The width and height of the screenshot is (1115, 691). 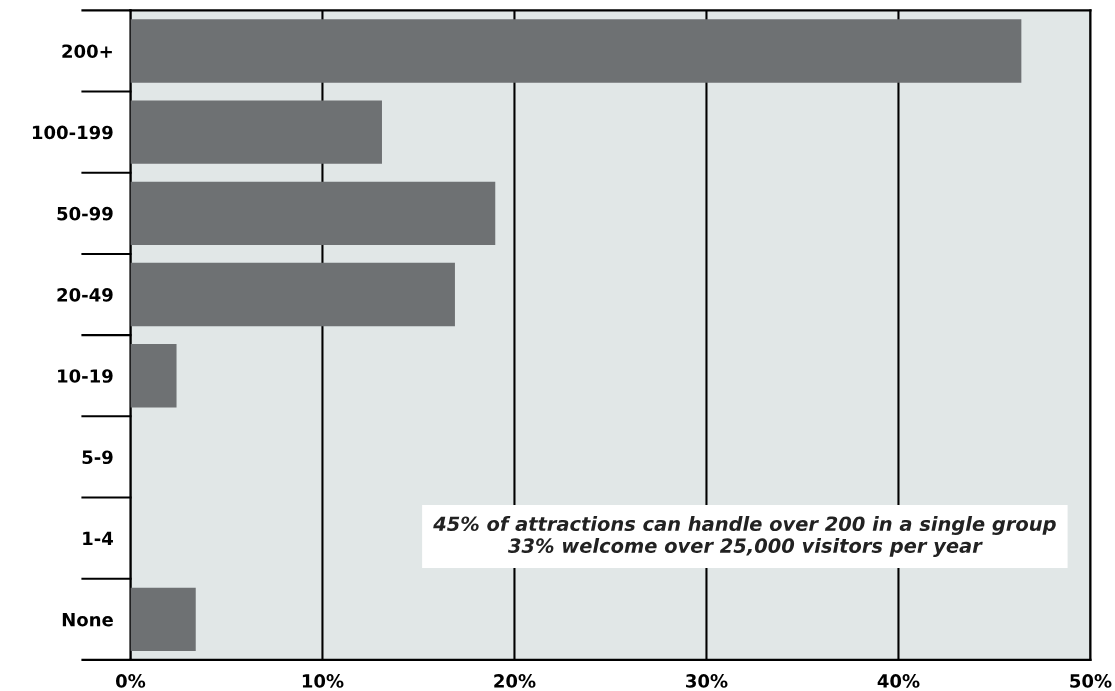 I want to click on y-tick-label: None, so click(x=87, y=620).